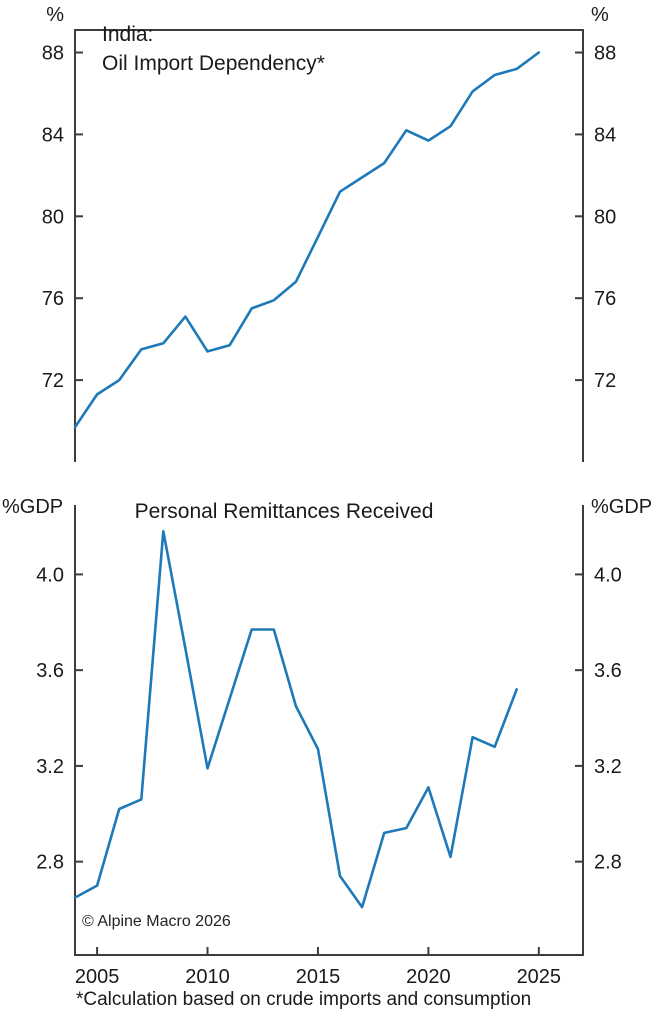 Image resolution: width=660 pixels, height=1024 pixels. What do you see at coordinates (622, 507) in the screenshot?
I see `bottom-chart-unit-right-label: %GDP` at bounding box center [622, 507].